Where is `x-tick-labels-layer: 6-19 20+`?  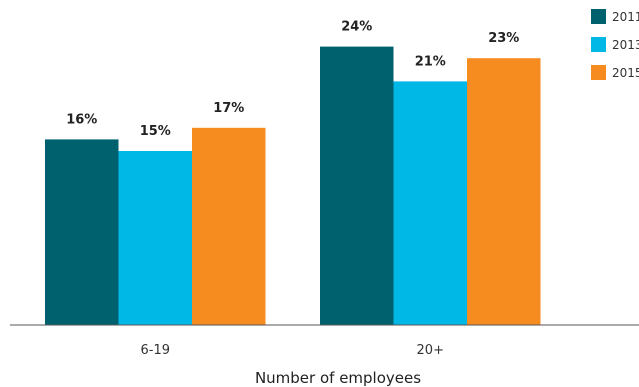
x-tick-labels-layer: 6-19 20+ is located at coordinates (291, 350).